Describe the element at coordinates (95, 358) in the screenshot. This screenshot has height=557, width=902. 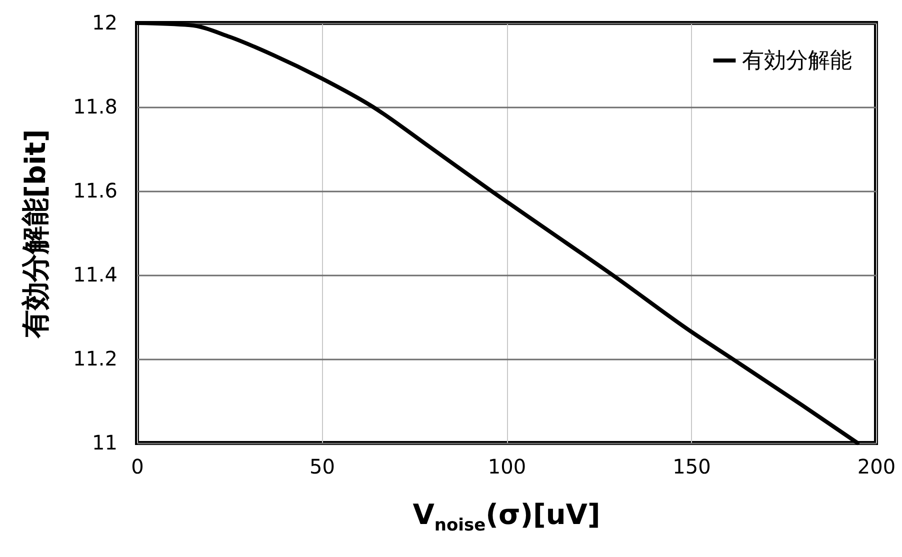
I see `y-tick-label: 11.2` at that location.